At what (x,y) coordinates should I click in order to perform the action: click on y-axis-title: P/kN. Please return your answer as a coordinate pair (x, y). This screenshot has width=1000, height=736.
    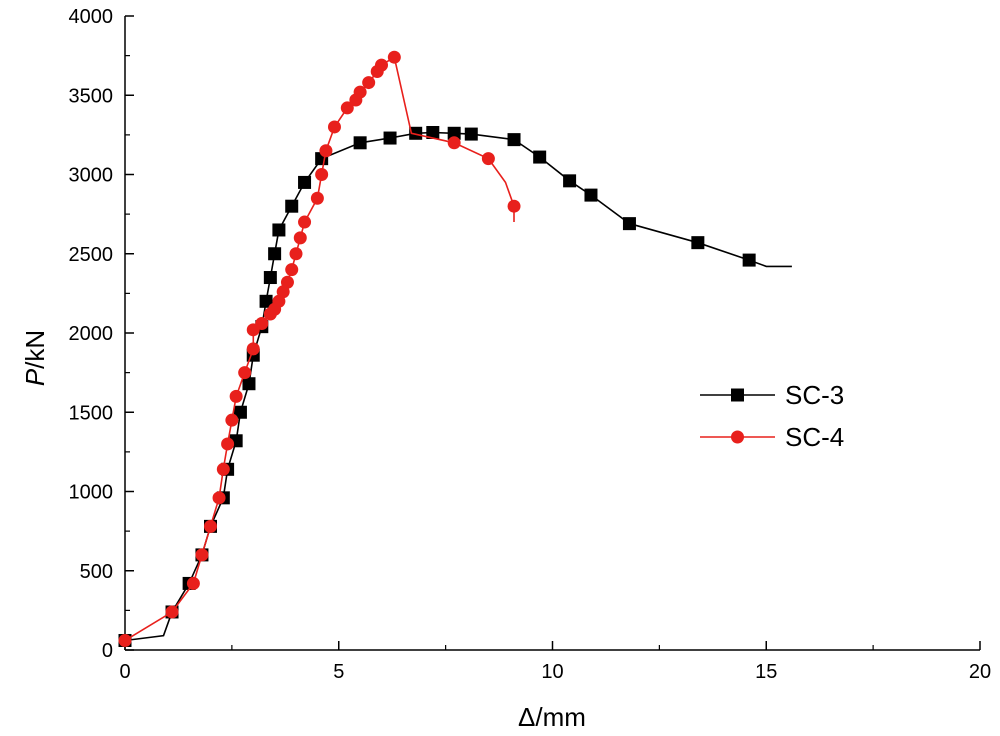
    Looking at the image, I should click on (35, 358).